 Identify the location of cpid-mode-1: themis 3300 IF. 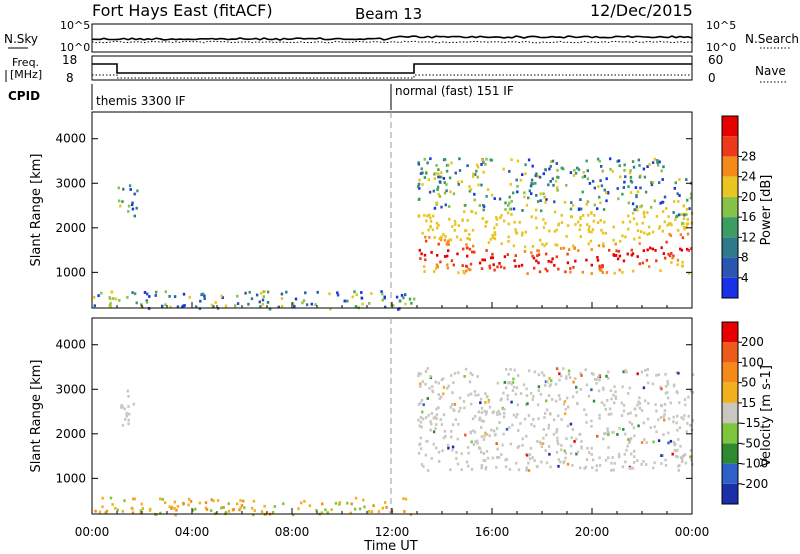
(141, 101).